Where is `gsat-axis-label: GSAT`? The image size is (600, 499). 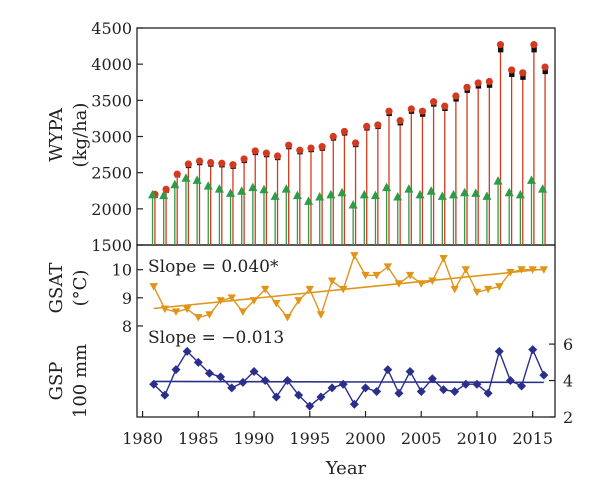 gsat-axis-label: GSAT is located at coordinates (56, 288).